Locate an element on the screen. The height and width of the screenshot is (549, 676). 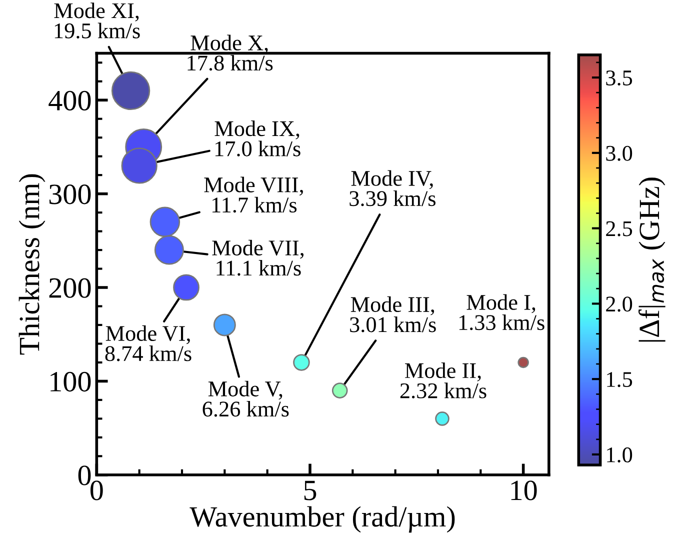
color-bar-label: 3.5 is located at coordinates (619, 78).